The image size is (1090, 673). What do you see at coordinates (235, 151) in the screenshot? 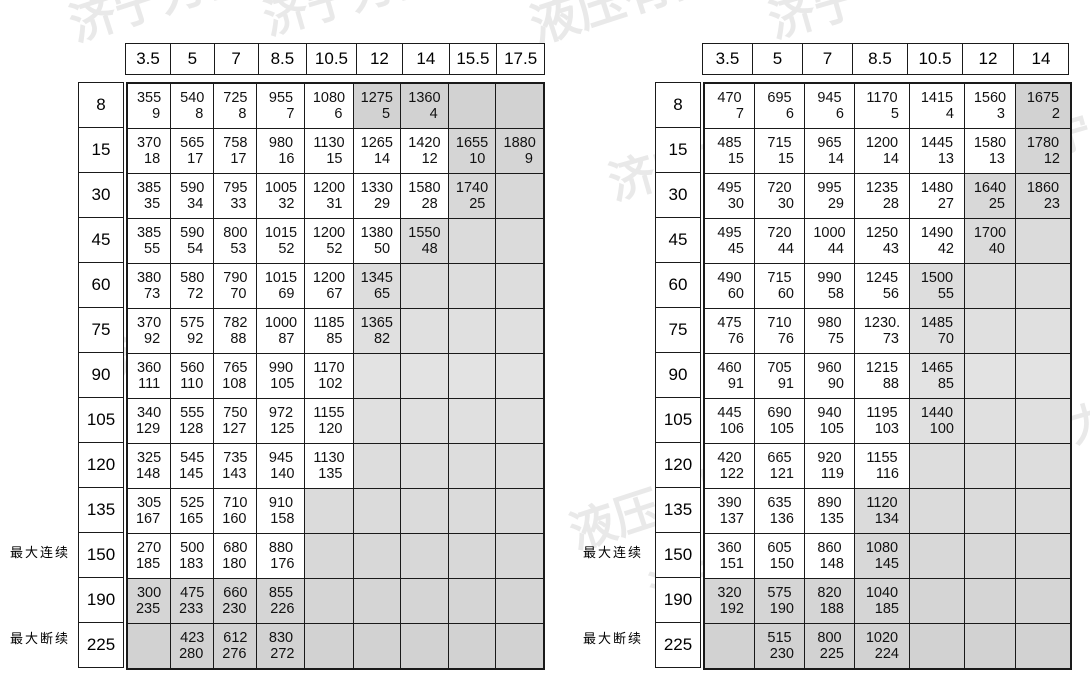
I see `table-cell: 758 17` at bounding box center [235, 151].